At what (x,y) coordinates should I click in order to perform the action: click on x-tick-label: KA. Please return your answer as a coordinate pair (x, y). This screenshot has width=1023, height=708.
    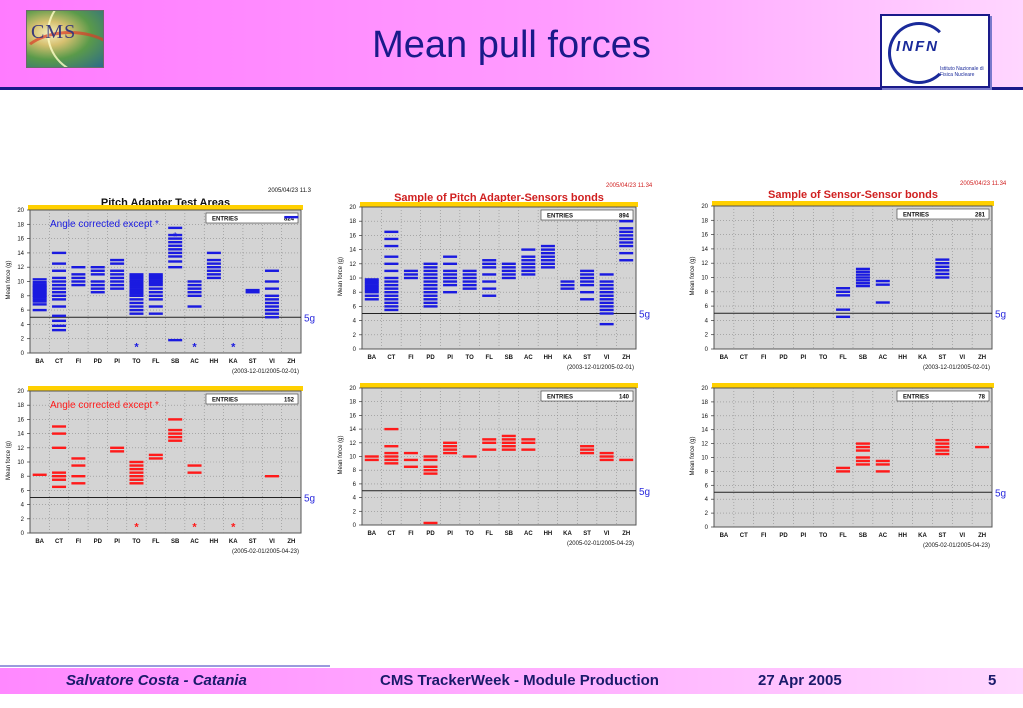
    Looking at the image, I should click on (233, 362).